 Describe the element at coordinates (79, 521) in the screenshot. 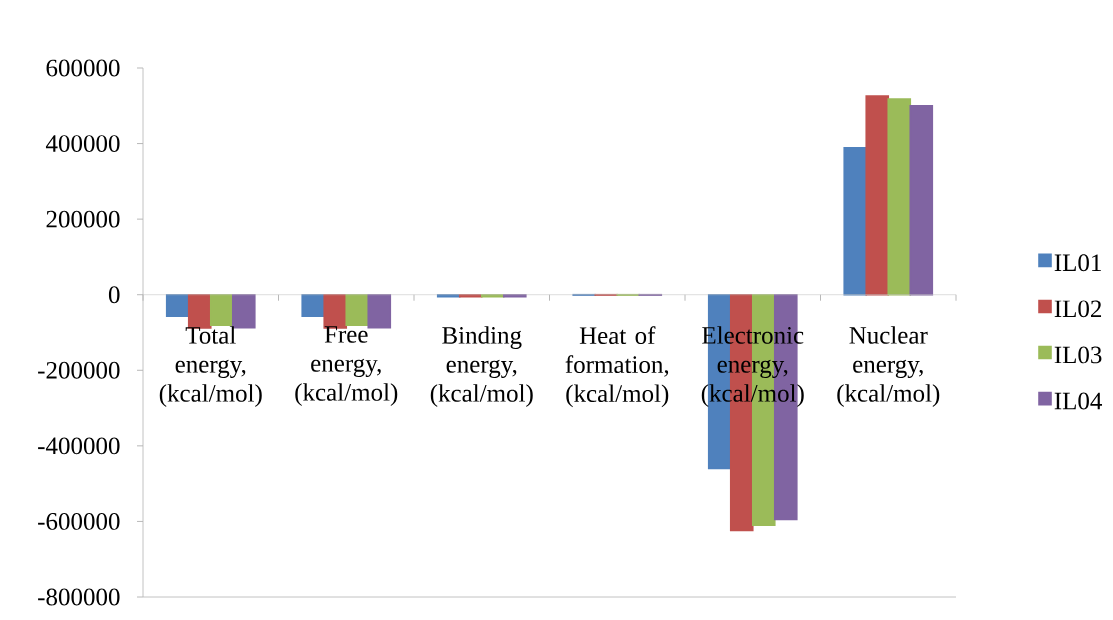

I see `y-tick-label: -600000` at that location.